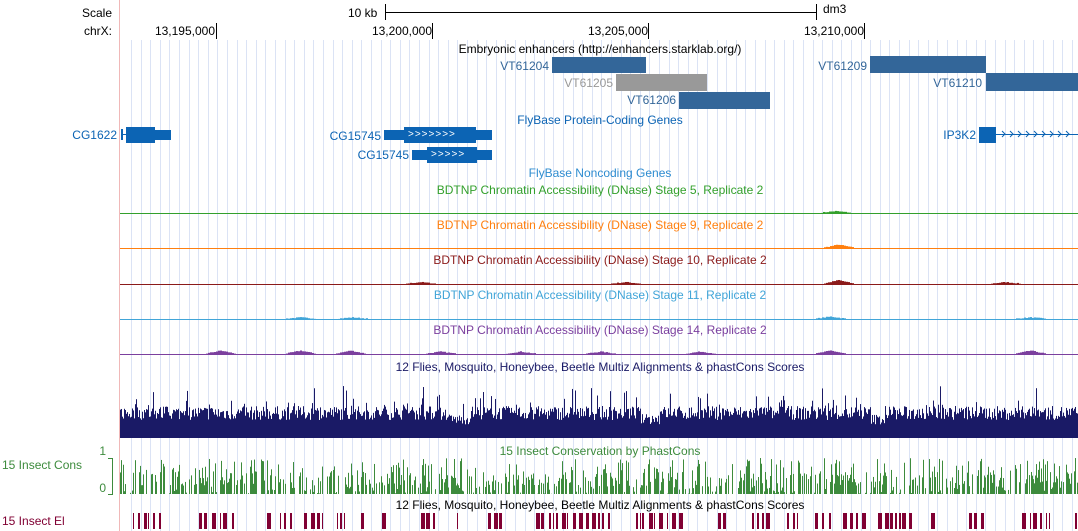  I want to click on enhancer-label: VT61209, so click(842, 66).